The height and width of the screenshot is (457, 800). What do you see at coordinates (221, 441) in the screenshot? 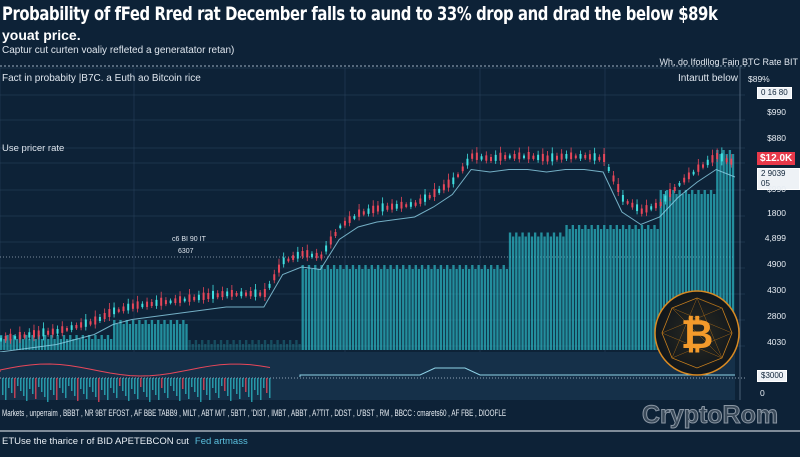
I see `footer-link: Fed artmass` at bounding box center [221, 441].